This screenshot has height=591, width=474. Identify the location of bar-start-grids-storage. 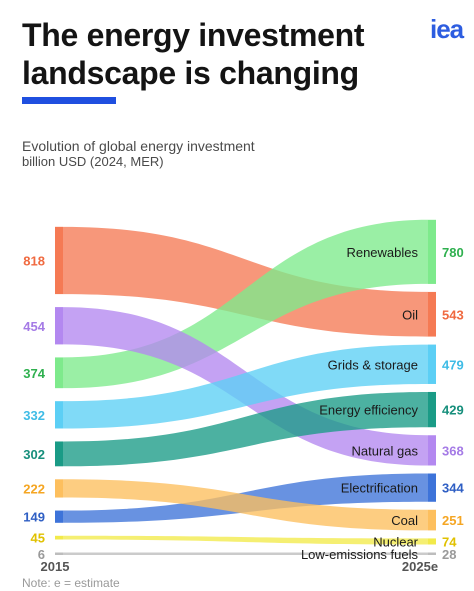
(59, 415).